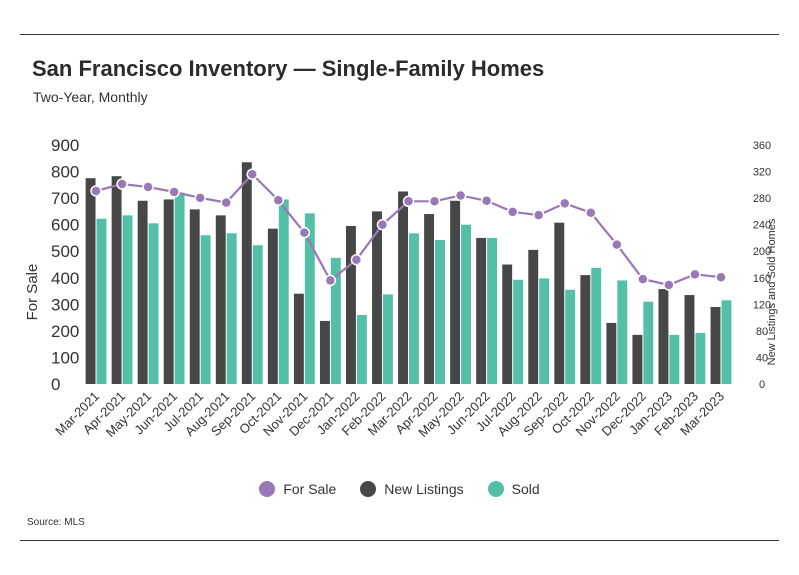  What do you see at coordinates (564, 203) in the screenshot?
I see `point-for-sale-sep-2022` at bounding box center [564, 203].